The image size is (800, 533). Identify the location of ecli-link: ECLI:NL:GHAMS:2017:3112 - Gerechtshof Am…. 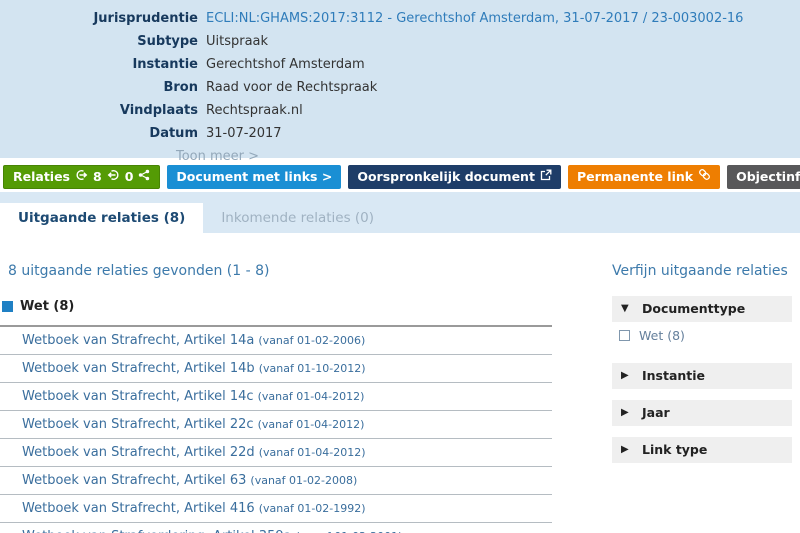
(475, 18).